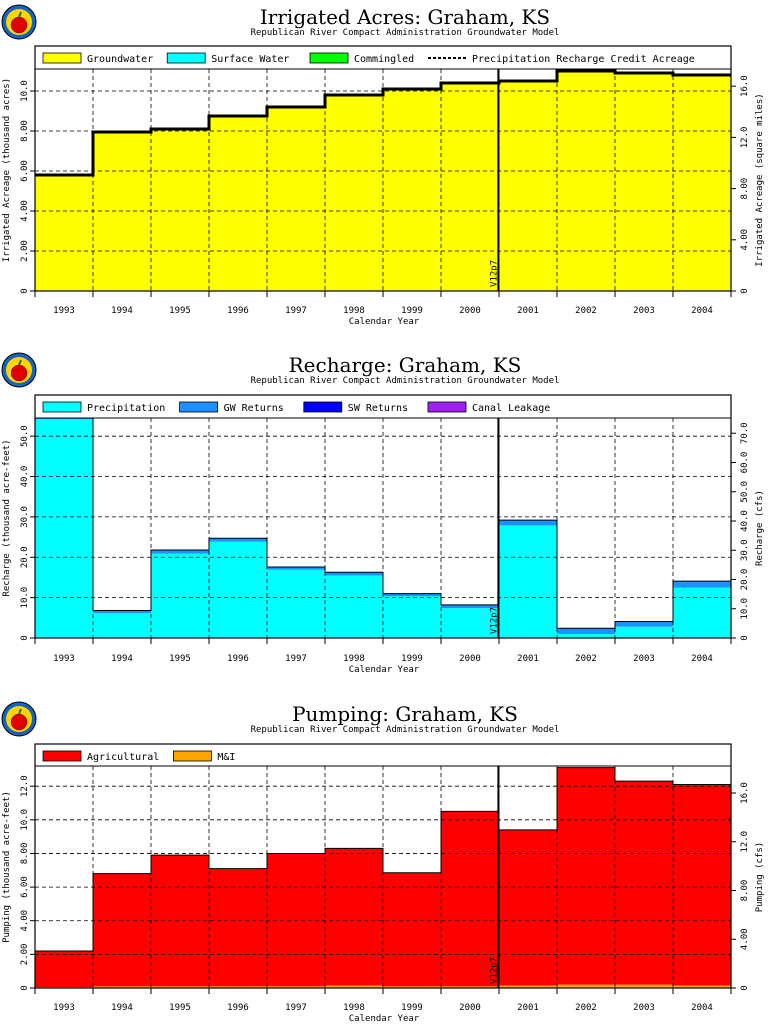 The image size is (768, 1024). What do you see at coordinates (702, 1008) in the screenshot?
I see `x-tick-label: 2004` at bounding box center [702, 1008].